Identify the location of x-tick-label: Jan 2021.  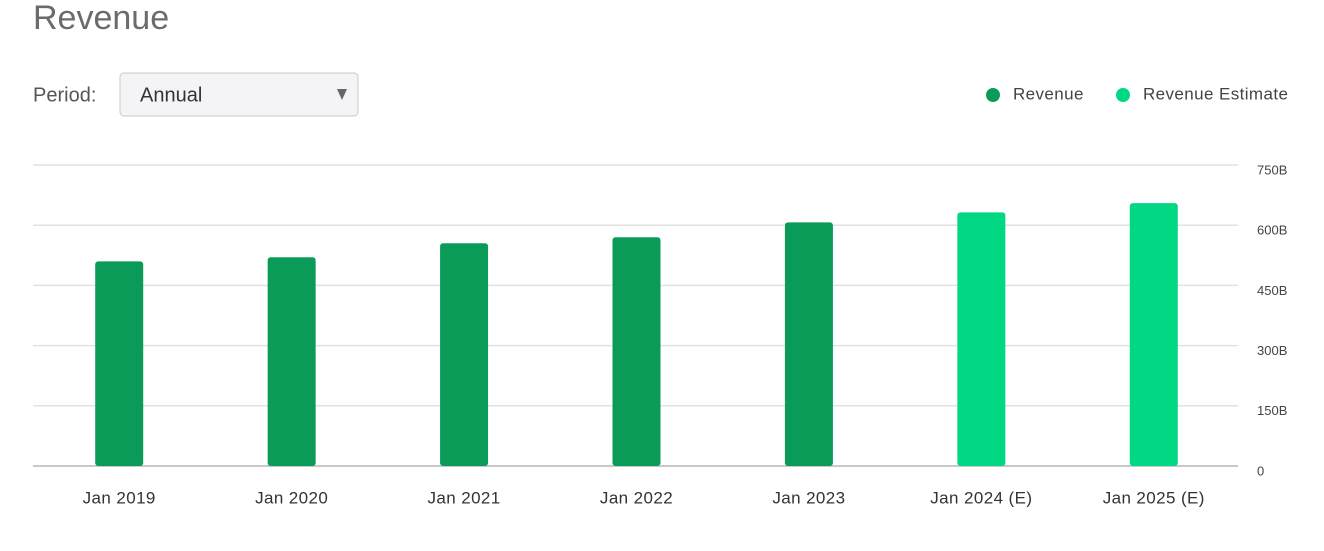
(463, 497).